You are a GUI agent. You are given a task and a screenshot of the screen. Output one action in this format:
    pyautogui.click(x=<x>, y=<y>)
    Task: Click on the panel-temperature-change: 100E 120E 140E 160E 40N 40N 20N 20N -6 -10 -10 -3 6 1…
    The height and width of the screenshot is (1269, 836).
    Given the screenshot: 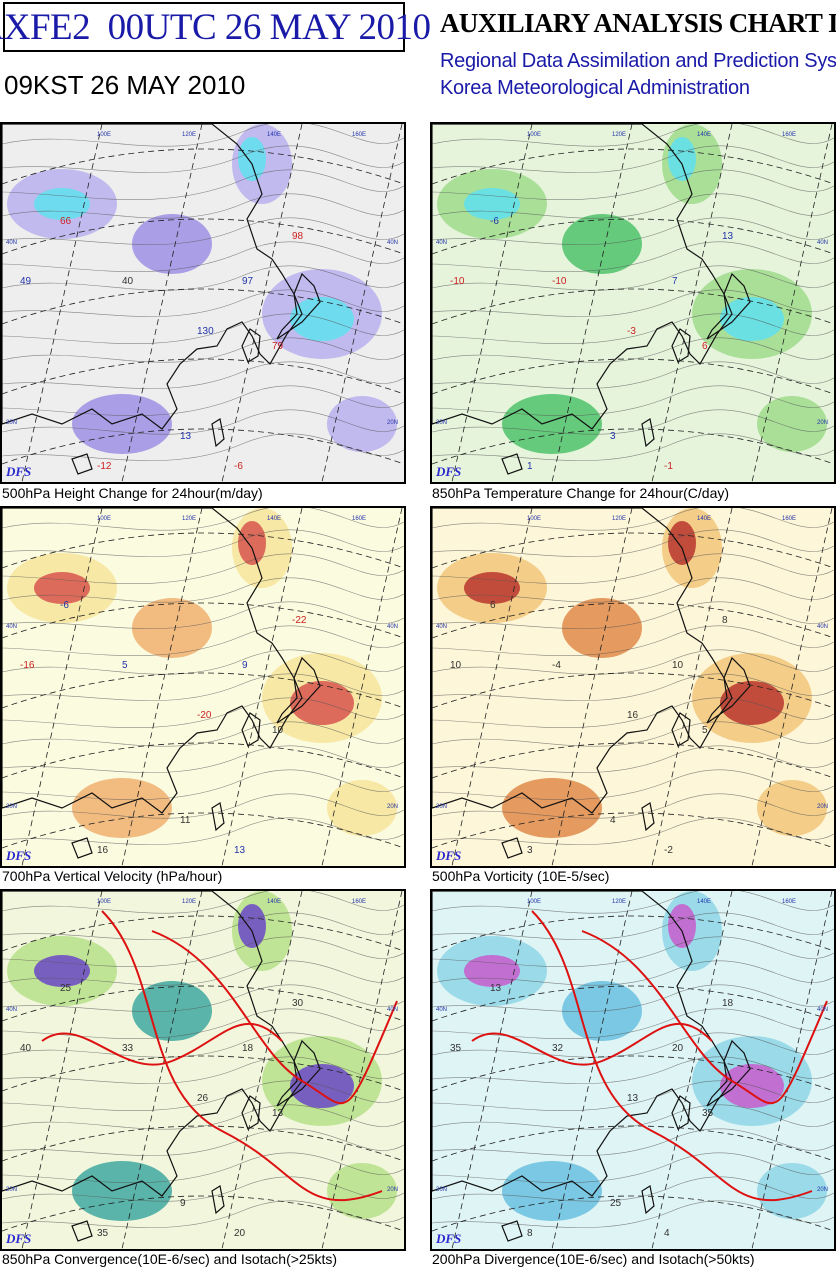 What is the action you would take?
    pyautogui.click(x=633, y=303)
    